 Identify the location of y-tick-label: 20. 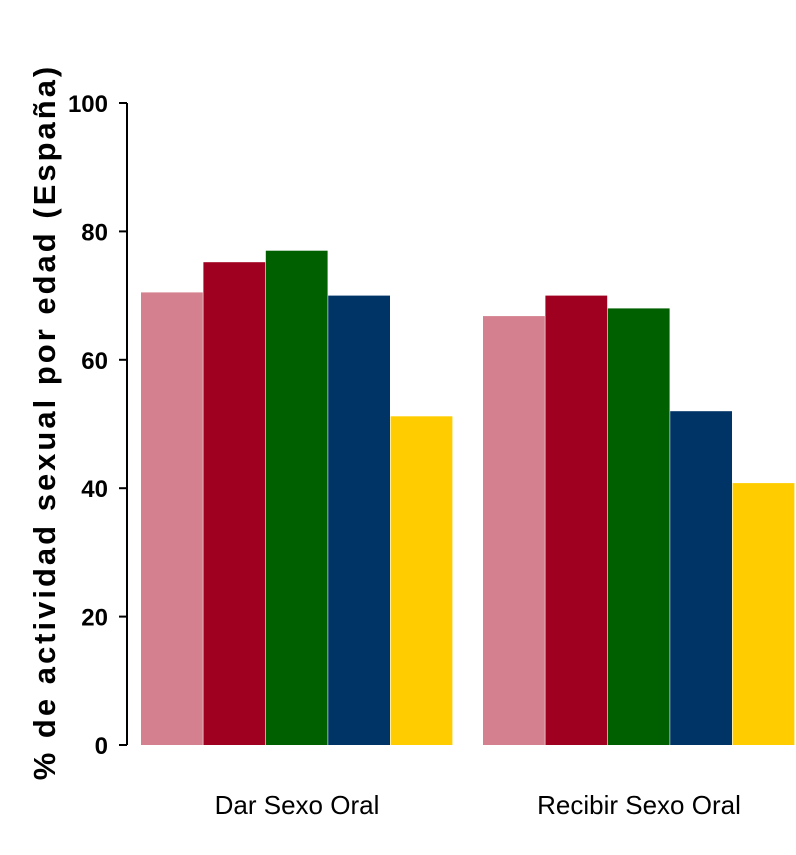
(94, 618).